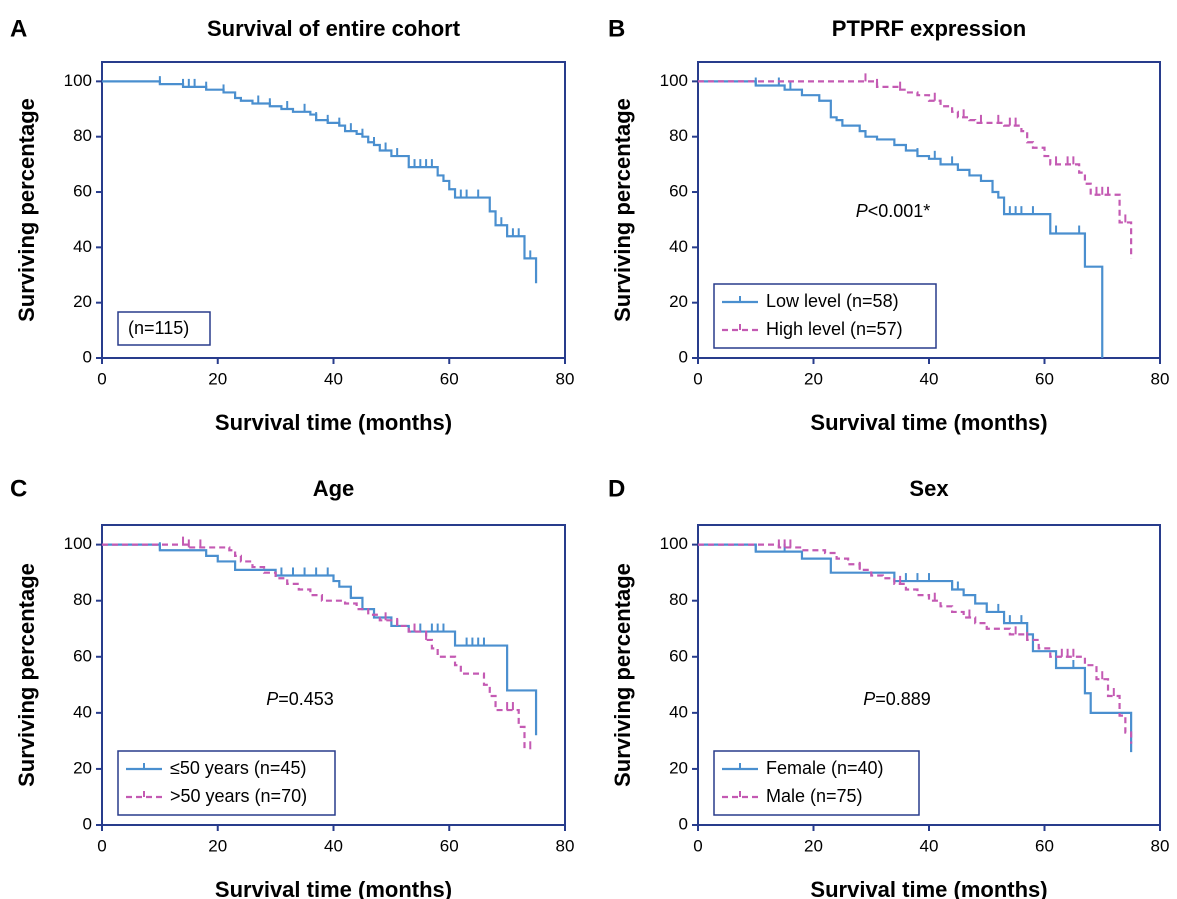 This screenshot has height=899, width=1177. What do you see at coordinates (832, 301) in the screenshot?
I see `legend-label: Low level (n=58)` at bounding box center [832, 301].